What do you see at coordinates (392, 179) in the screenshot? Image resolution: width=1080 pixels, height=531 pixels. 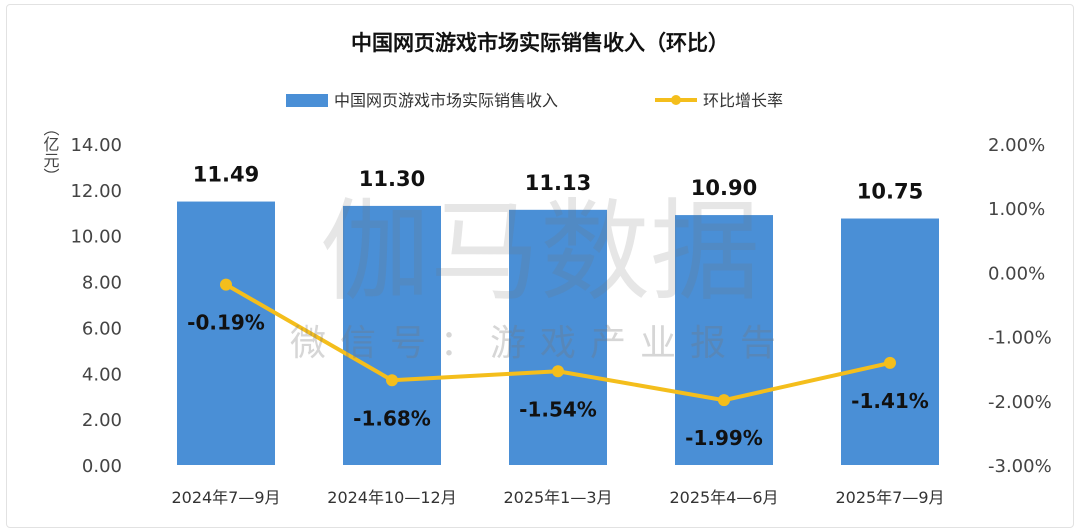 I see `bar-data-label: 11.30` at bounding box center [392, 179].